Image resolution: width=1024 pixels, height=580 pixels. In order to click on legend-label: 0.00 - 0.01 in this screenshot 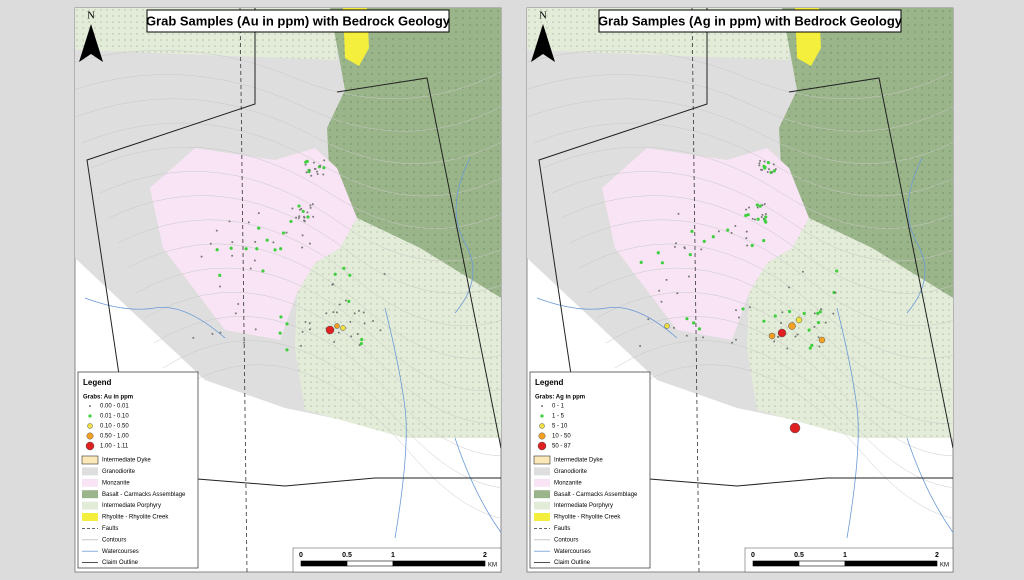, I will do `click(114, 407)`.